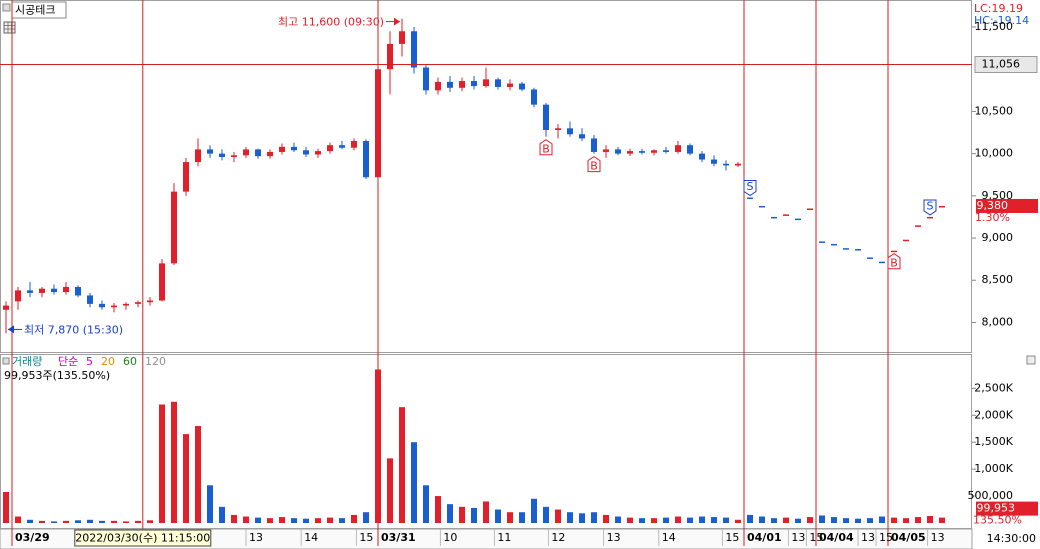 The height and width of the screenshot is (549, 1040). I want to click on hour-label: 11, so click(504, 537).